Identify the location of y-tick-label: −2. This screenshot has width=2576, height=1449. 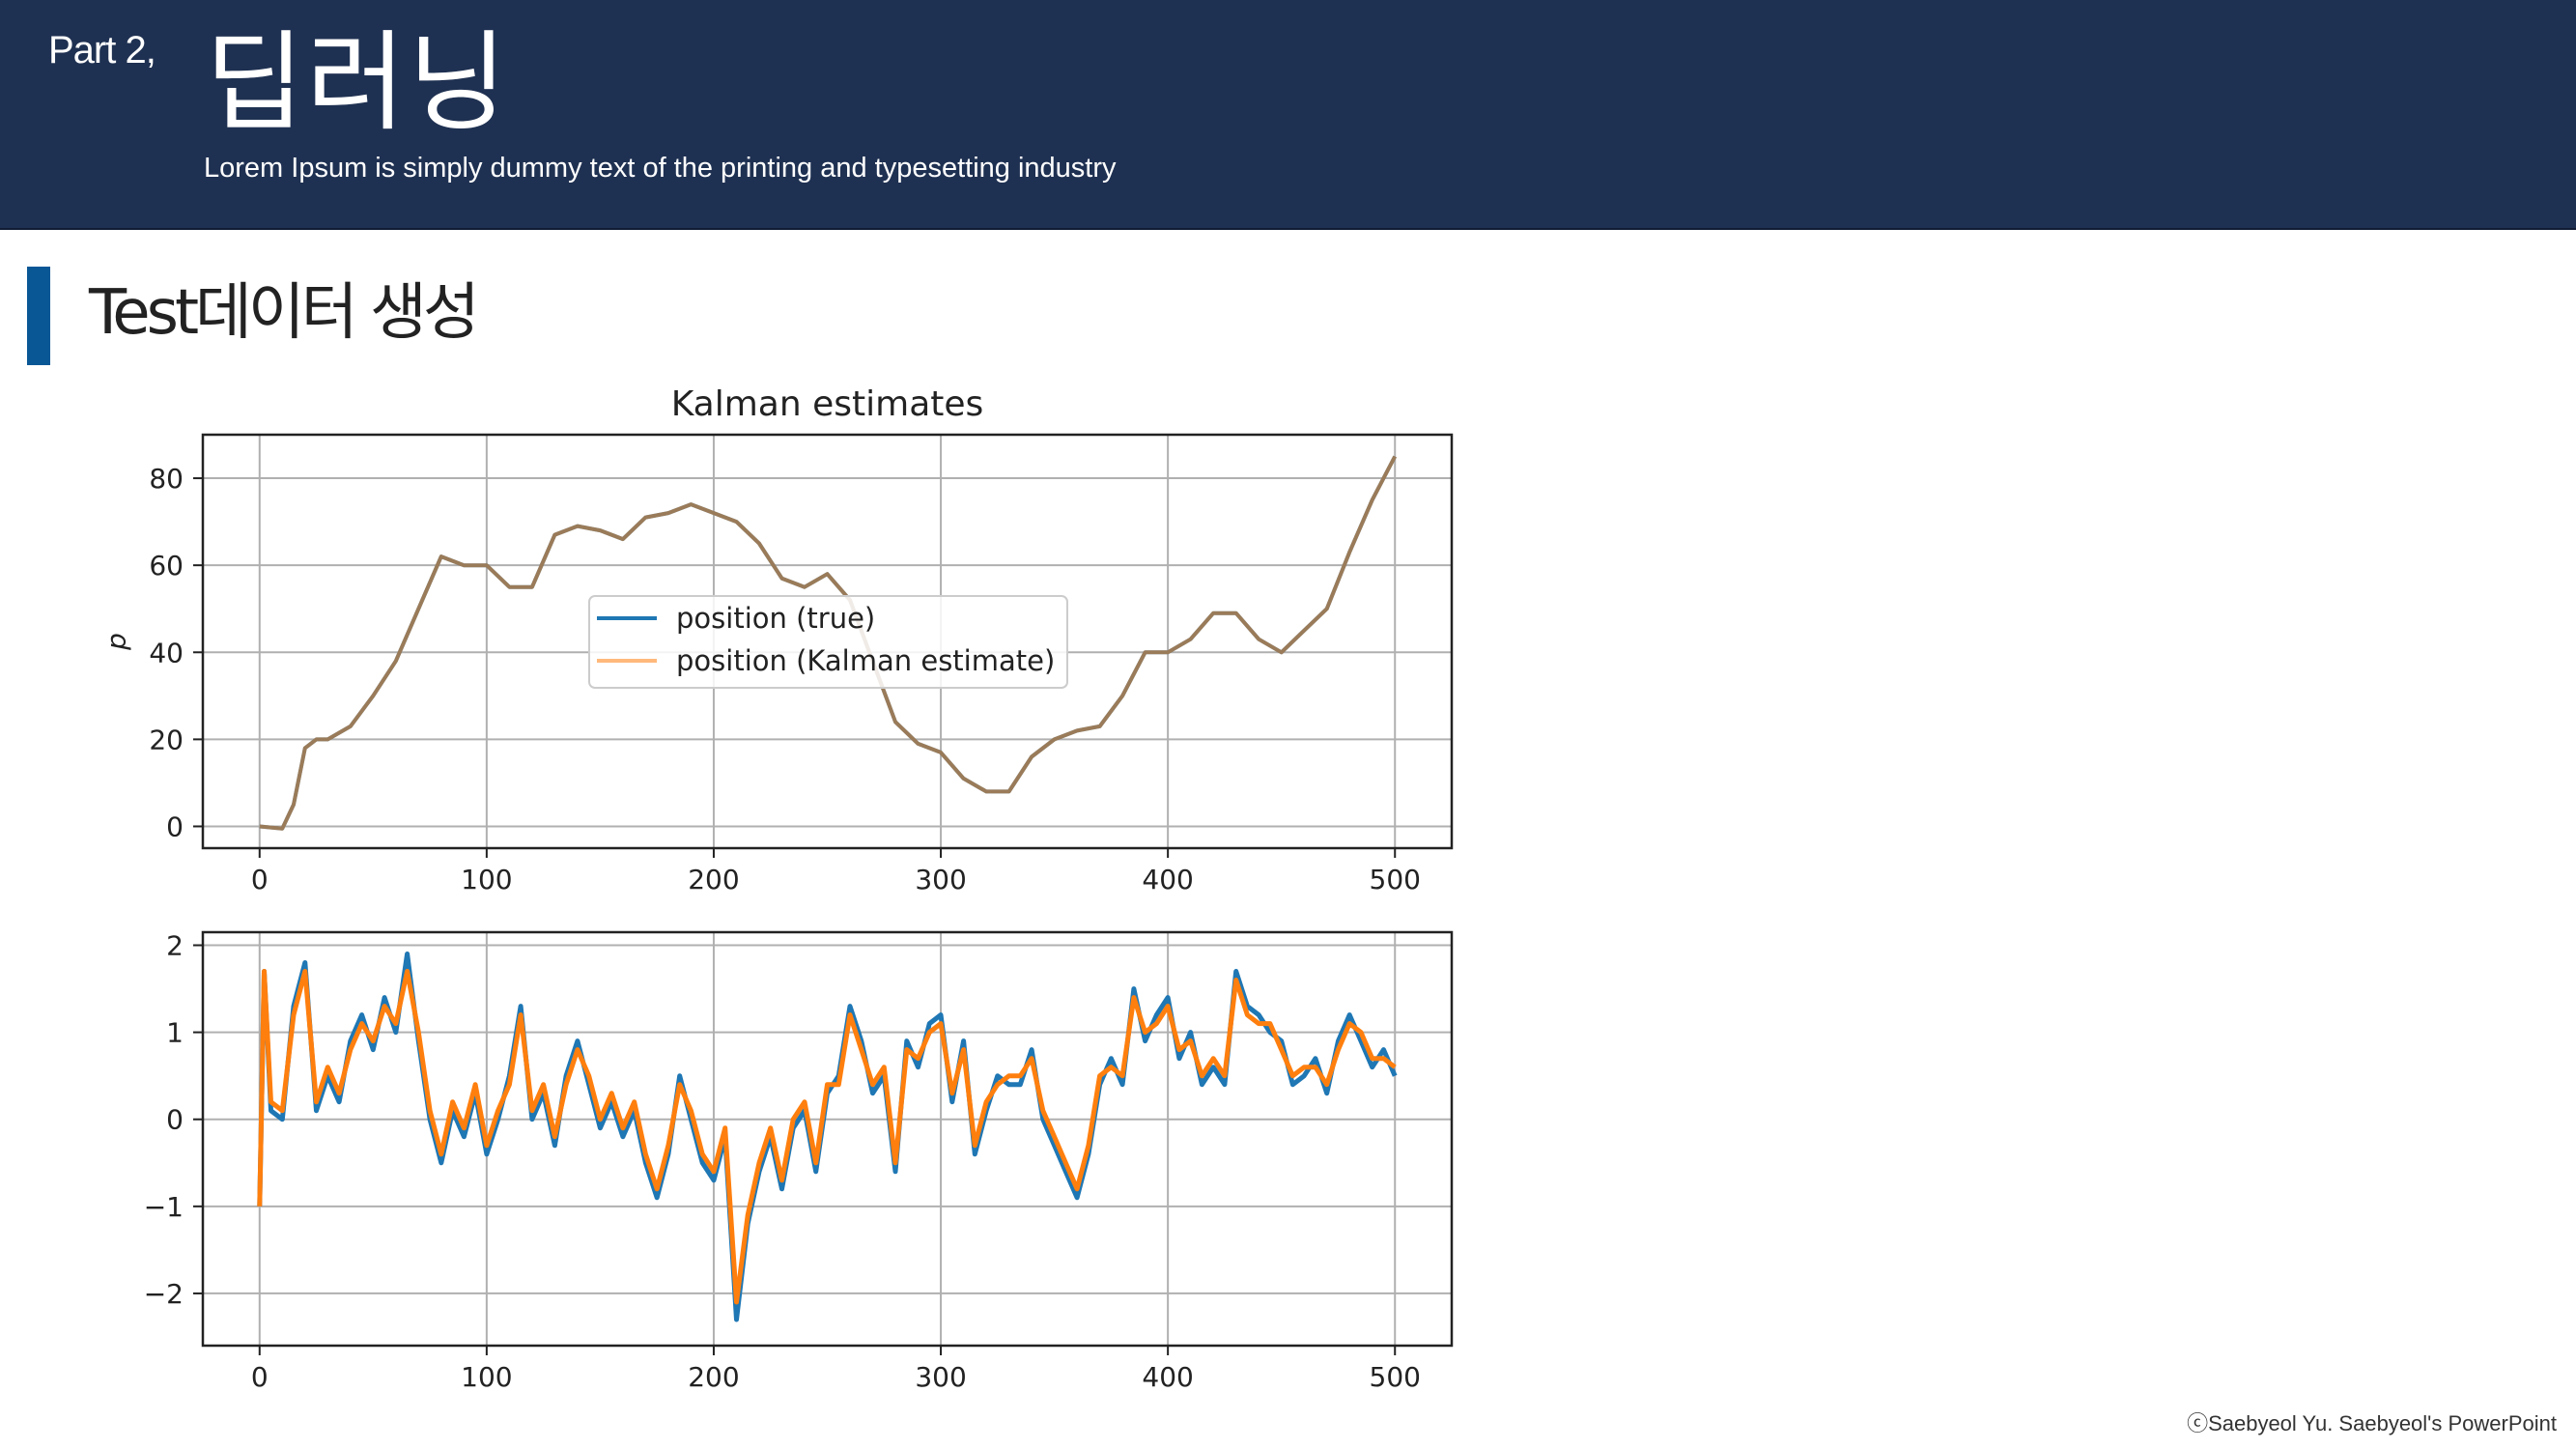
(164, 1294).